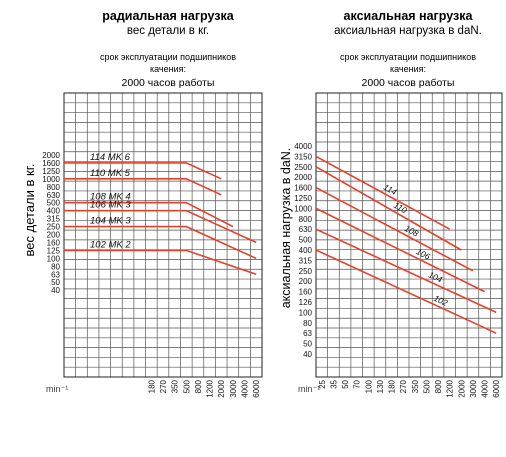 This screenshot has height=457, width=506. What do you see at coordinates (54, 250) in the screenshot?
I see `chart1-y-tick-label: 125` at bounding box center [54, 250].